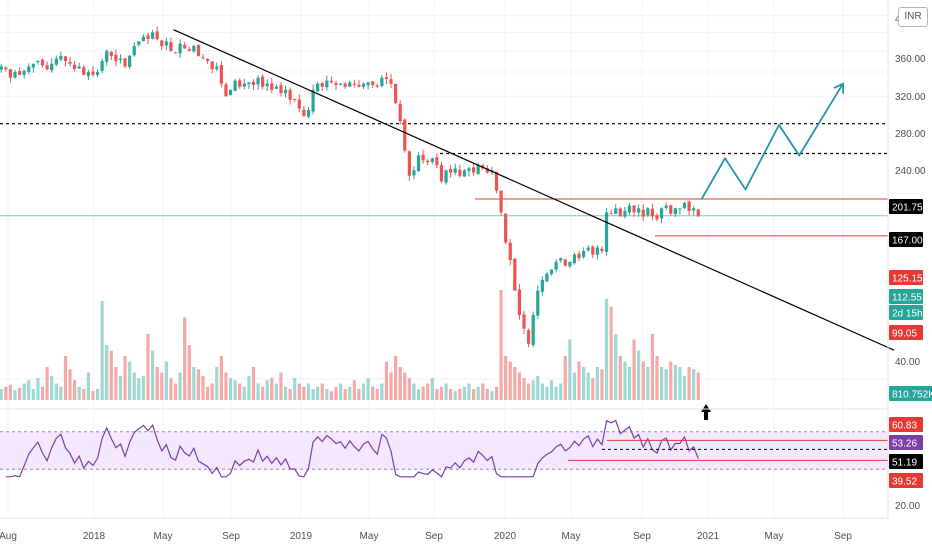 This screenshot has width=932, height=555. I want to click on volume-bars, so click(350, 345).